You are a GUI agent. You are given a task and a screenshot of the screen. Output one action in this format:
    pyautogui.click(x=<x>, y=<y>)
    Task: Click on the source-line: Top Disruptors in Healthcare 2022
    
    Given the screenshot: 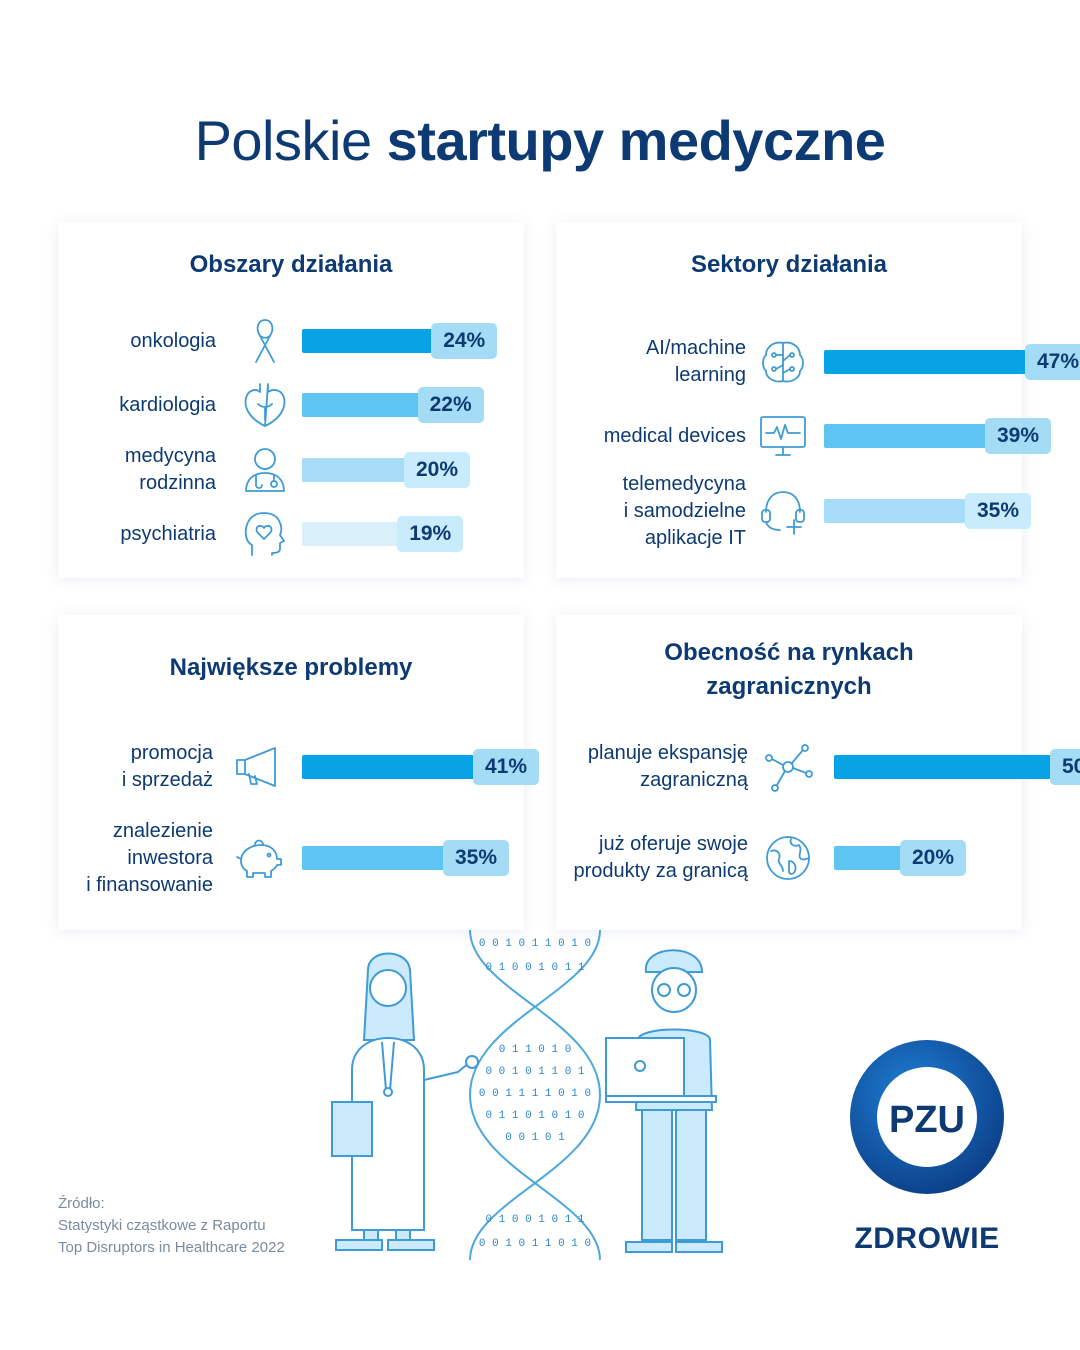 What is the action you would take?
    pyautogui.click(x=171, y=1247)
    